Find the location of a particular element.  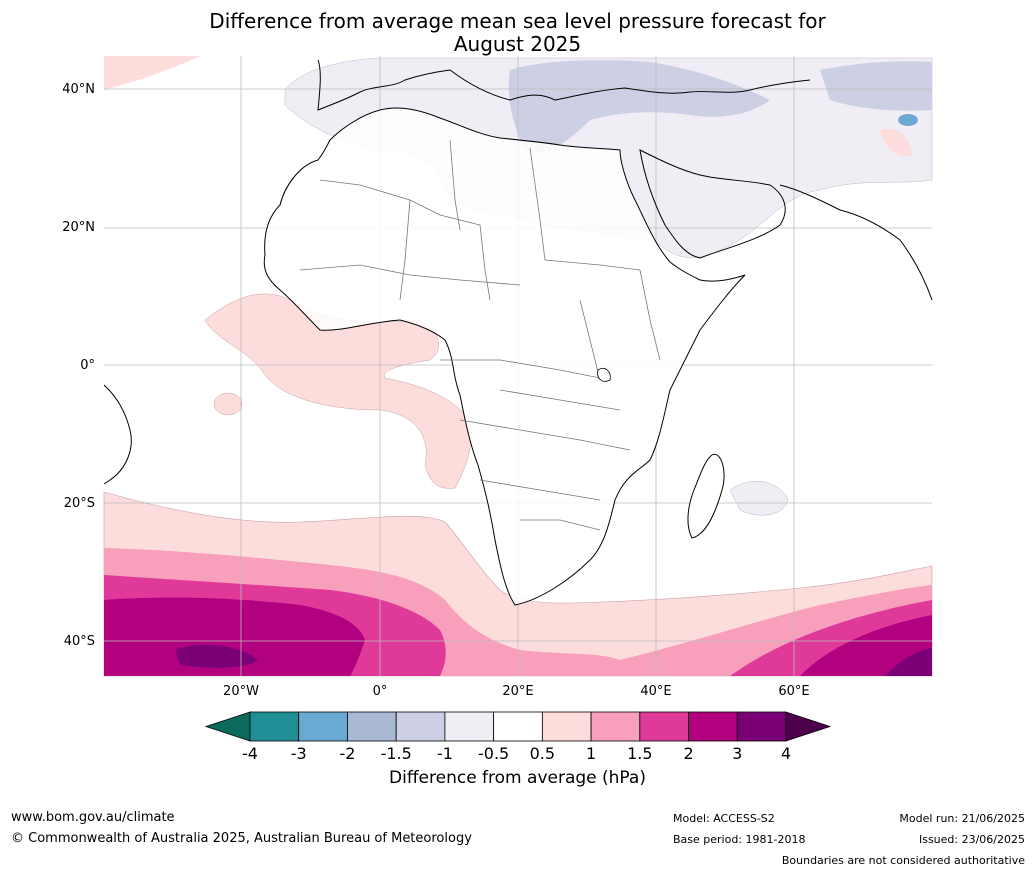

footer-website: www.bom.gov.au/climate is located at coordinates (93, 817).